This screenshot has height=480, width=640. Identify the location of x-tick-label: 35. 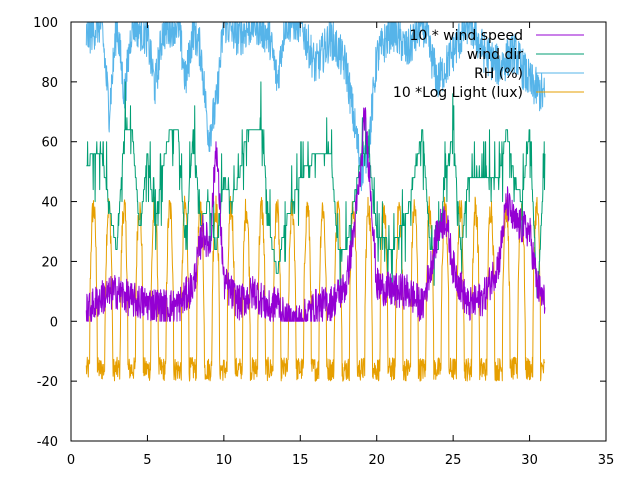
(606, 460).